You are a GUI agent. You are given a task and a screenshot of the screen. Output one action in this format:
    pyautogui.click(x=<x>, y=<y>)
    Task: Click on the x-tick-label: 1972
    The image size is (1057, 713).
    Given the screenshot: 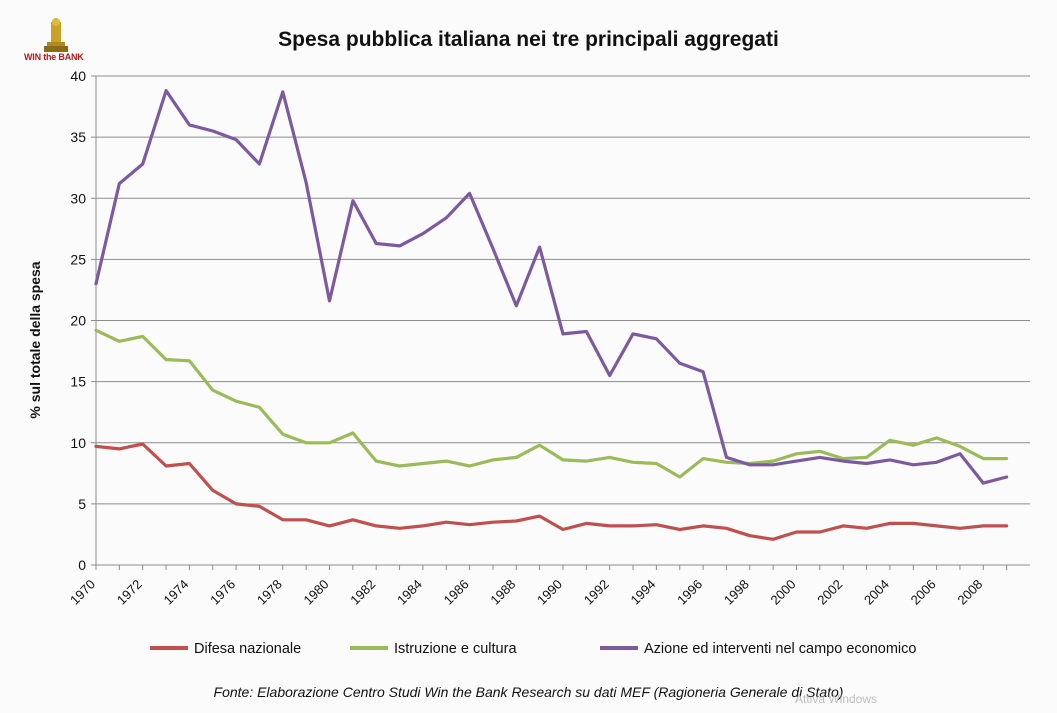 What is the action you would take?
    pyautogui.click(x=129, y=592)
    